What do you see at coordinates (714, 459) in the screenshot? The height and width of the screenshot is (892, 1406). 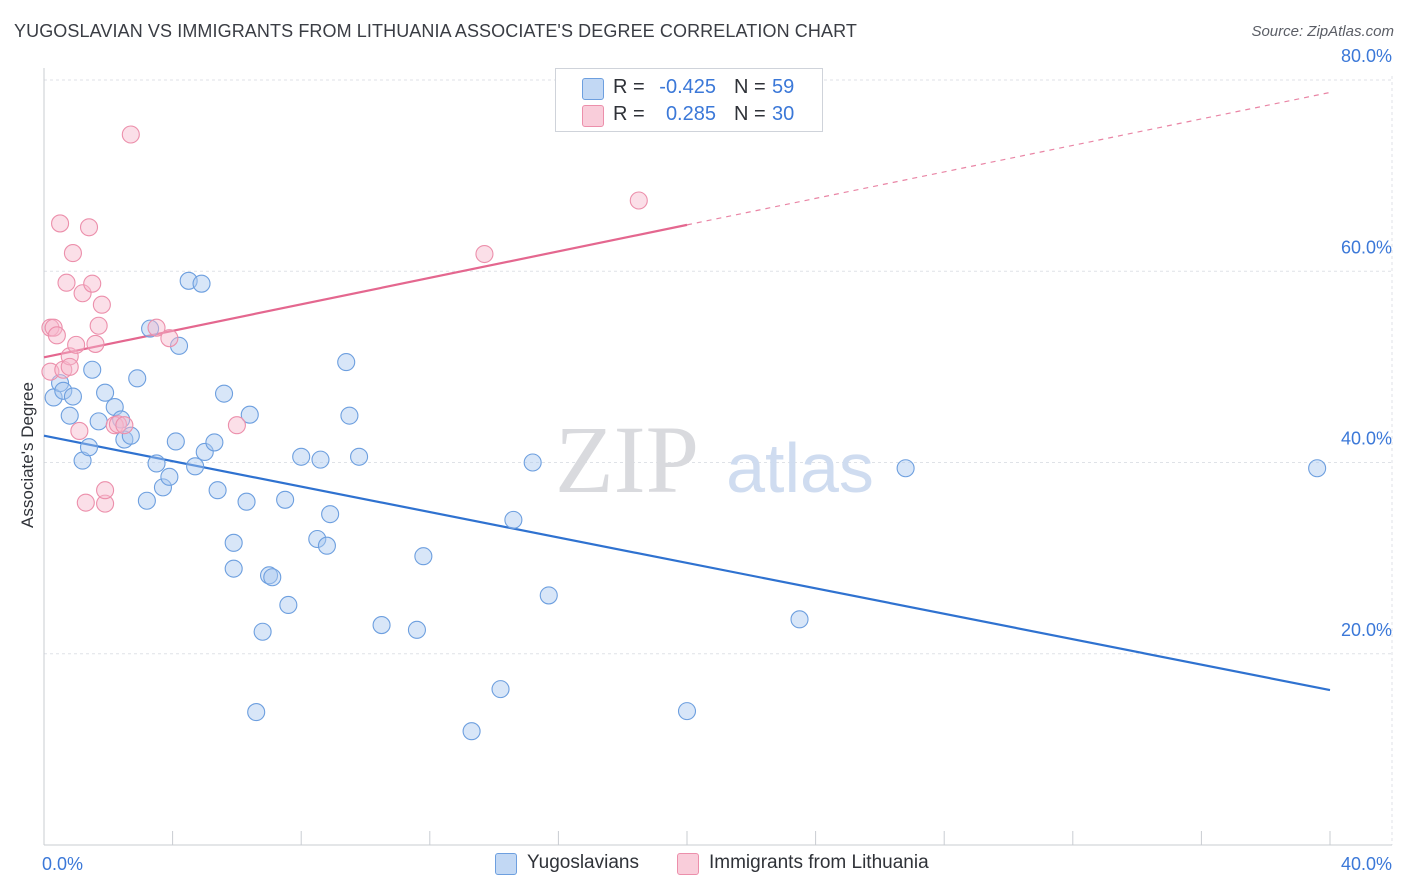 I see `watermark: ZIP atlas` at bounding box center [714, 459].